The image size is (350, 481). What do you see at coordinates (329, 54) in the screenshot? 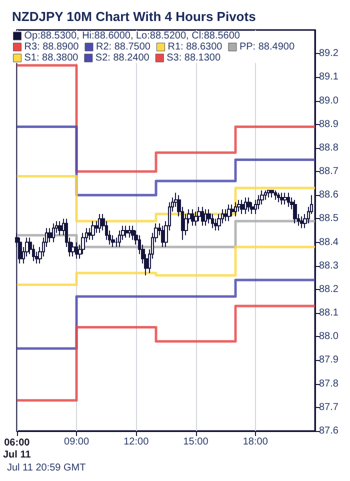
I see `y-tick-label: 89.2` at bounding box center [329, 54].